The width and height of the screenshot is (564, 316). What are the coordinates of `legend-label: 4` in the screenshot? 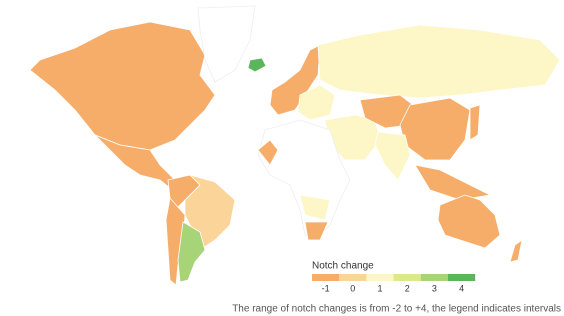 It's located at (461, 288).